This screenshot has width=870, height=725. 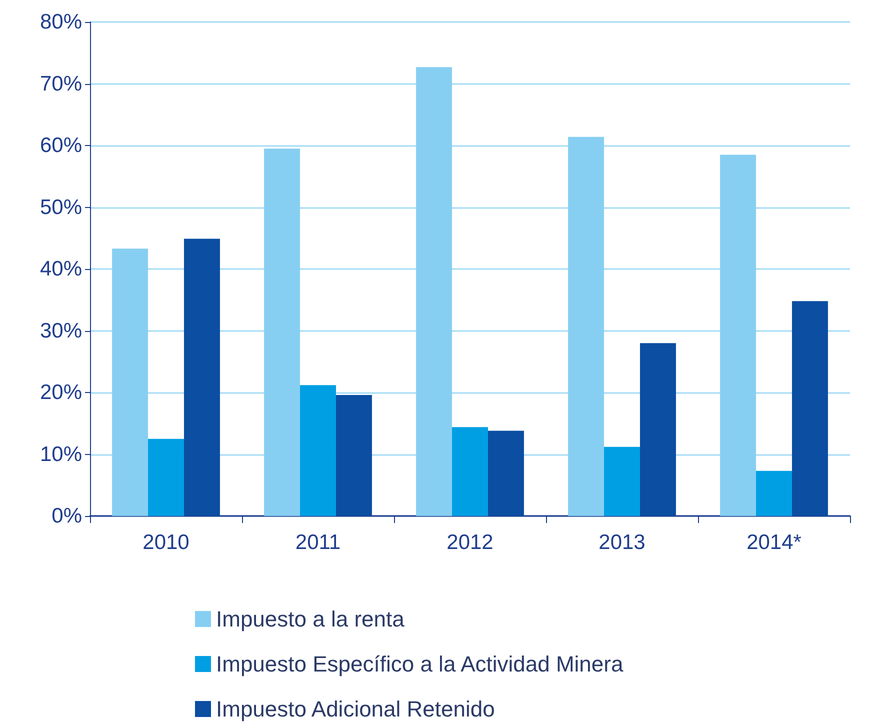 I want to click on y-tick-label: 0%, so click(x=67, y=516).